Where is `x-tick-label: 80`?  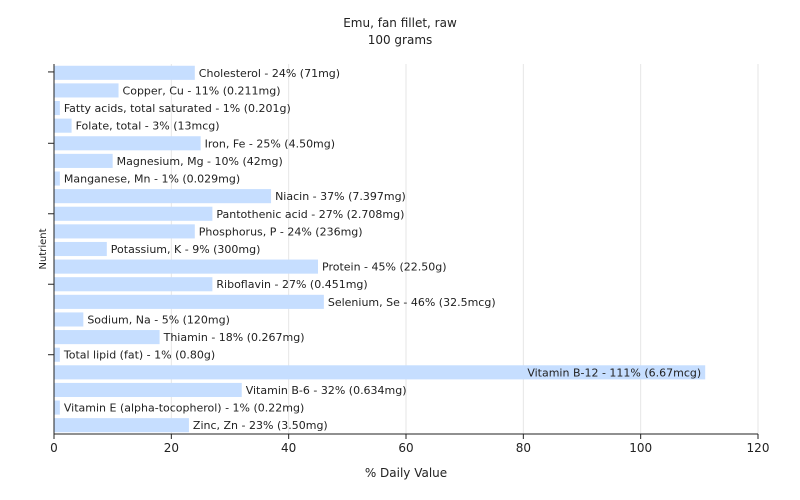 x-tick-label: 80 is located at coordinates (523, 448).